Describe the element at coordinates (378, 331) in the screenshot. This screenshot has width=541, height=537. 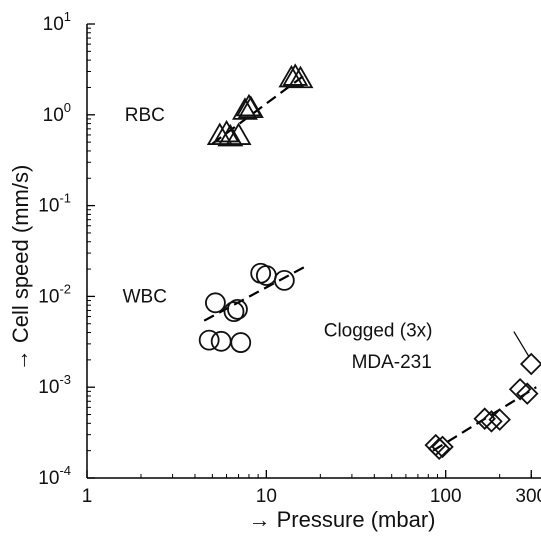
I see `annotation-label: Clogged (3x)` at that location.